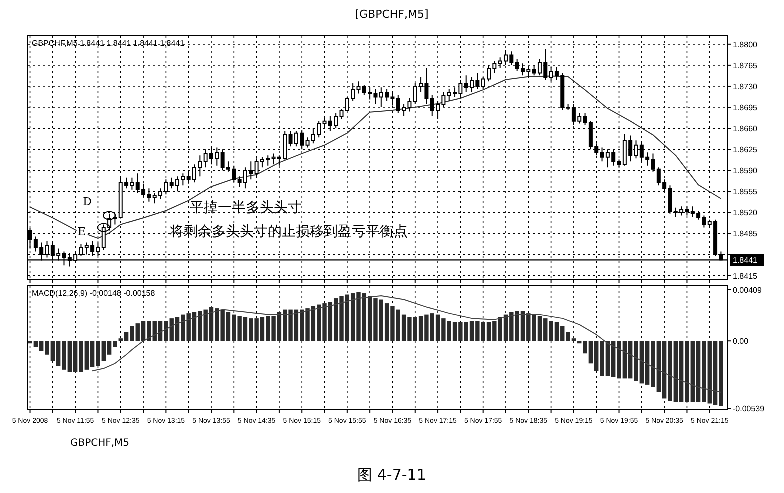 This screenshot has height=493, width=784. Describe the element at coordinates (82, 232) in the screenshot. I see `annotation: E` at that location.